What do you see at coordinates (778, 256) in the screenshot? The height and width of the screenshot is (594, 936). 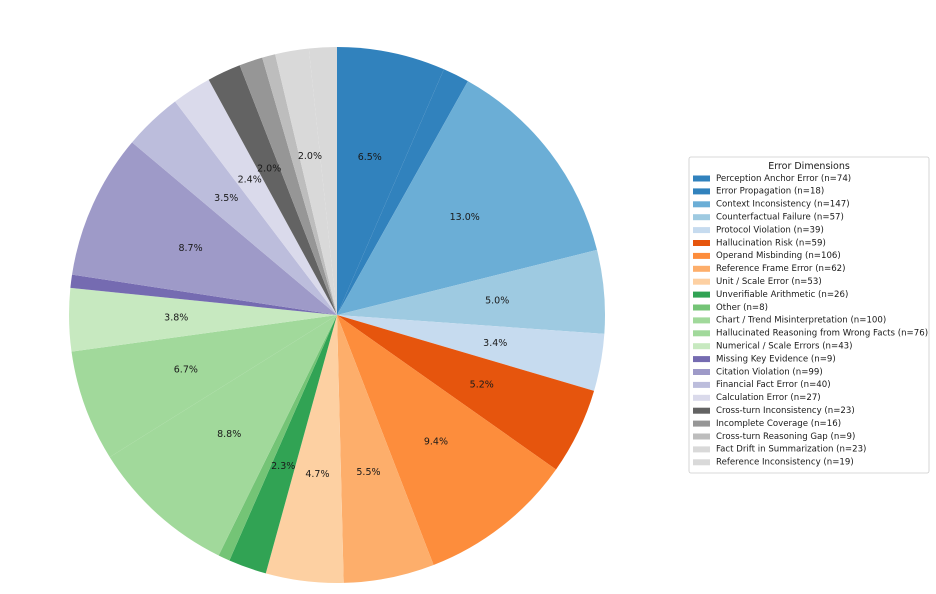 I see `legend-label-operand-misbinding: Operand Misbinding (n=106)` at bounding box center [778, 256].